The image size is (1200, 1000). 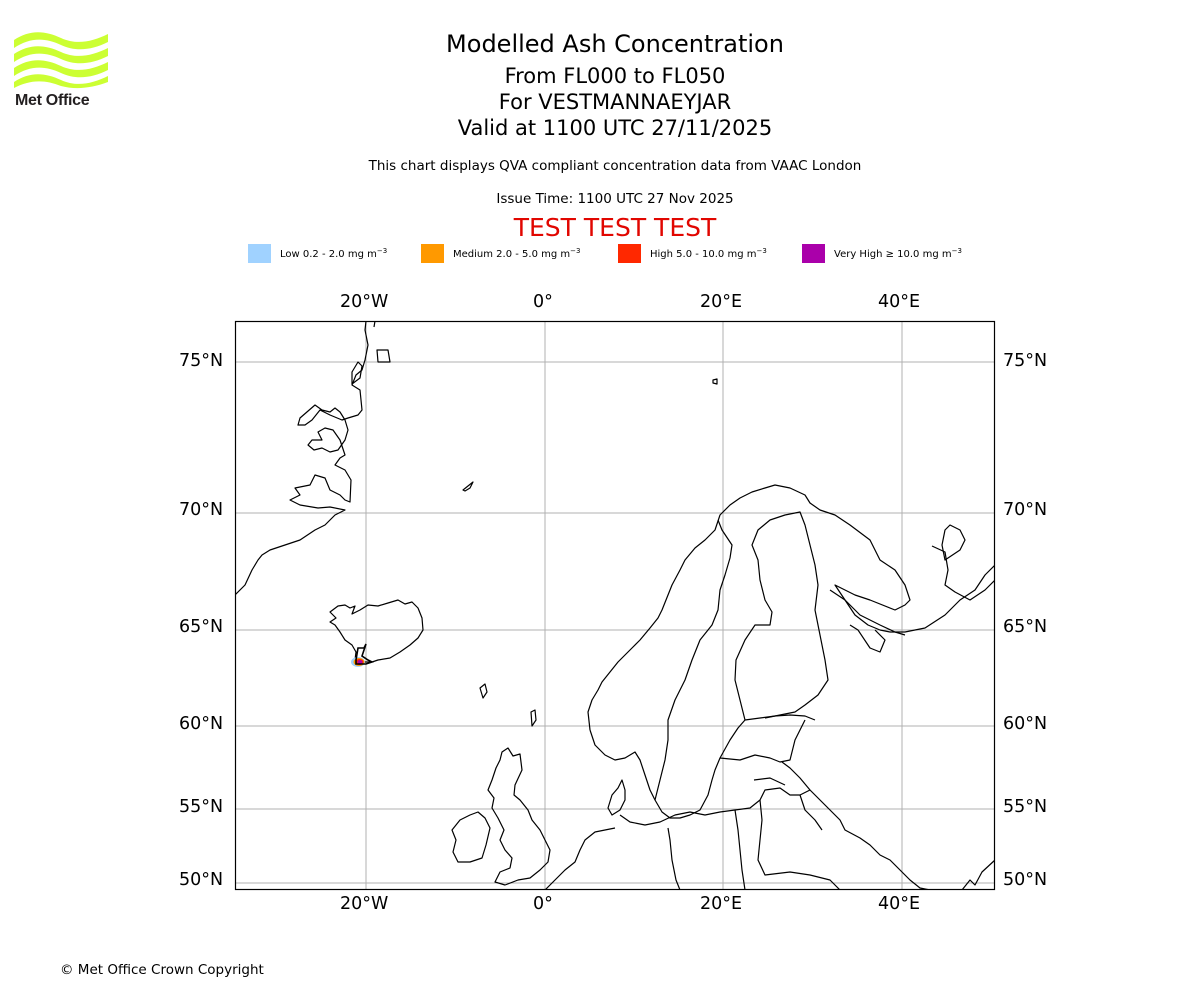 I want to click on legend-item-high: High 5.0 - 10.0 mg m−3, so click(x=692, y=253).